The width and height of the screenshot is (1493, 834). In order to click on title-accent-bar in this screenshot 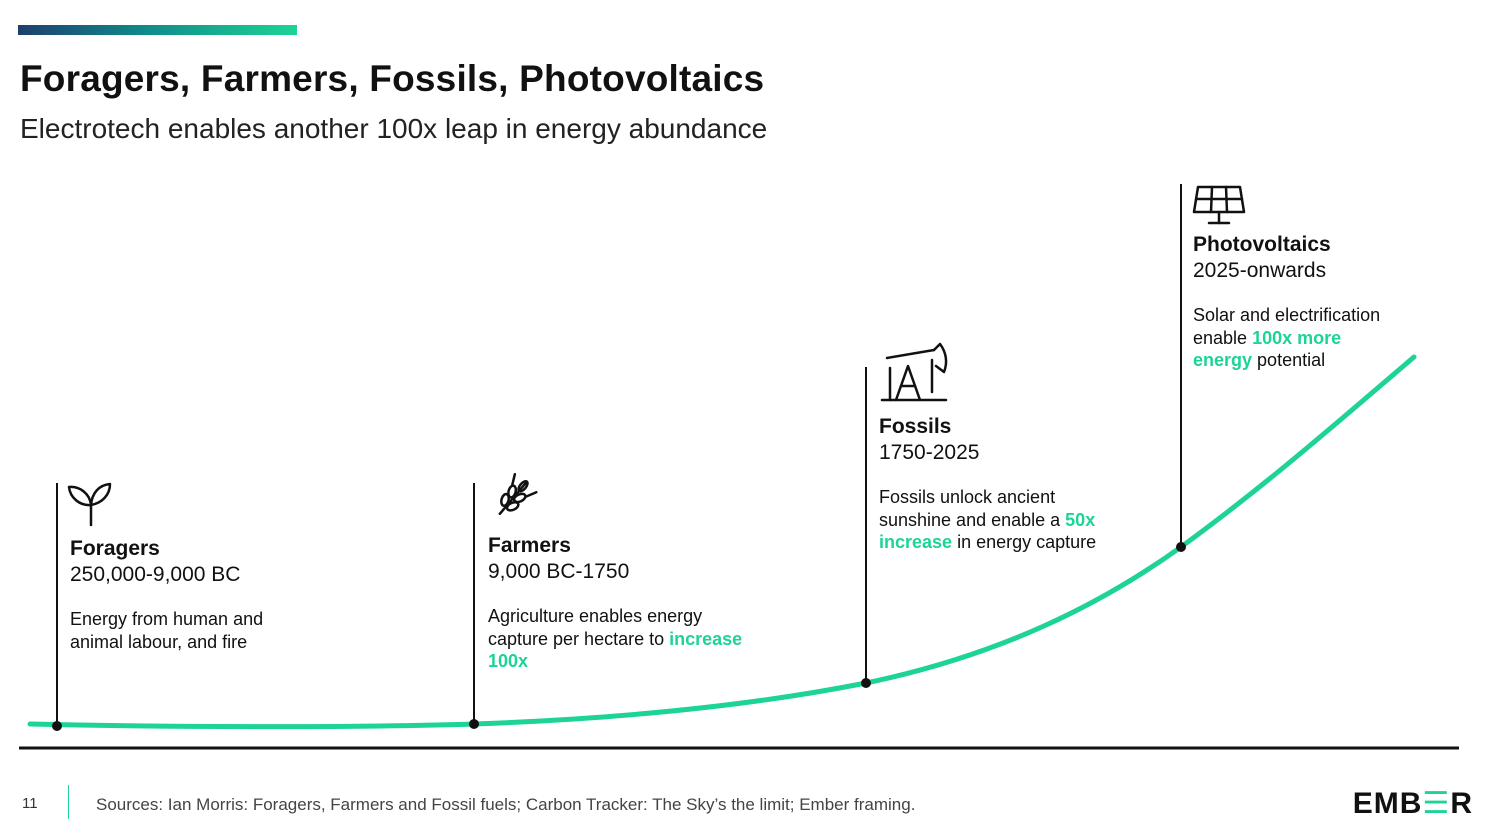, I will do `click(157, 30)`.